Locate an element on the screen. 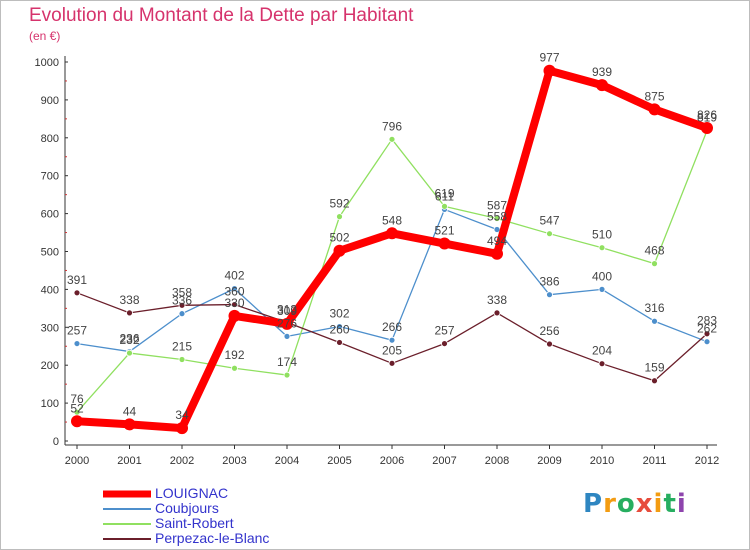 This screenshot has width=750, height=550. y-tick-label: 700 is located at coordinates (50, 177).